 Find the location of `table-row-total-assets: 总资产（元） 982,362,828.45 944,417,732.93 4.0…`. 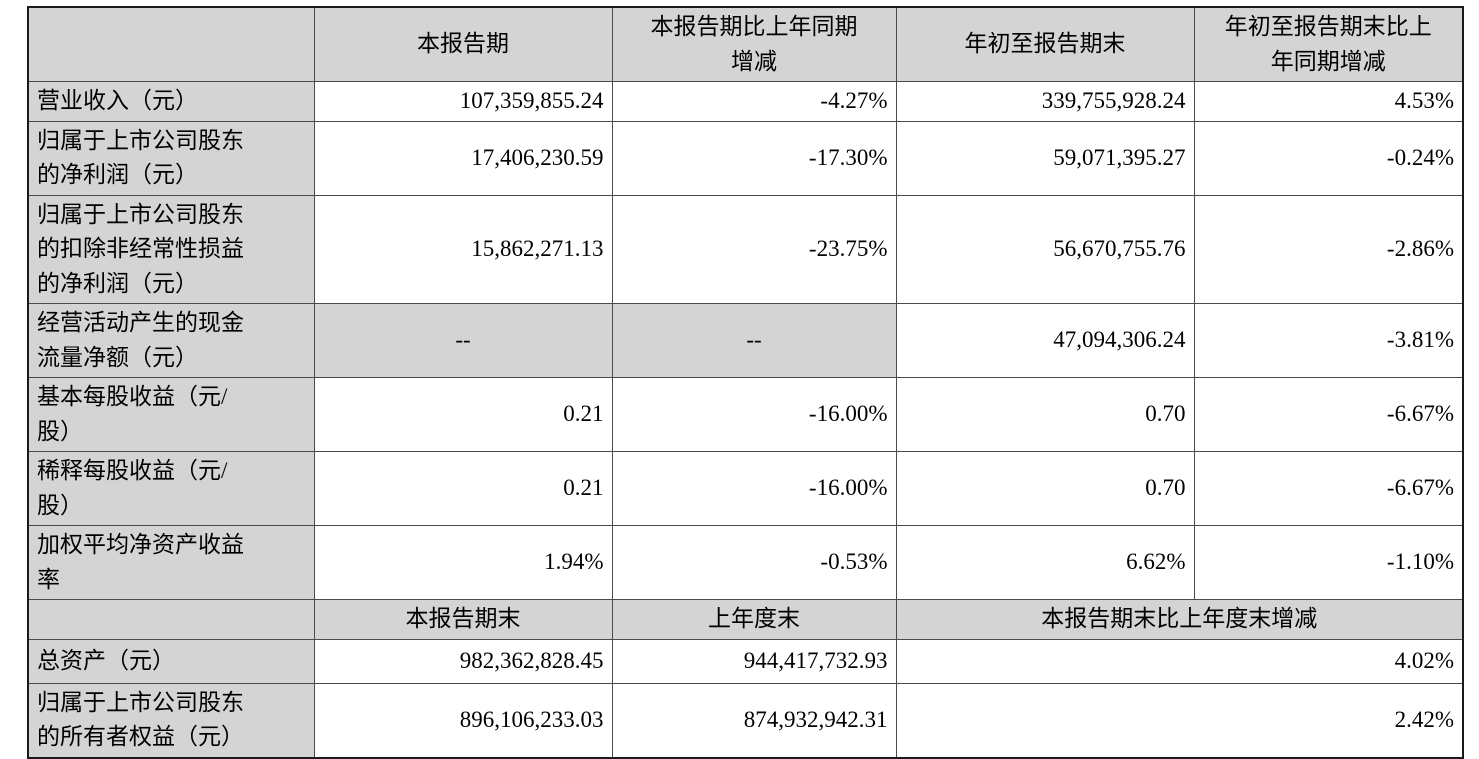

table-row-total-assets: 总资产（元） 982,362,828.45 944,417,732.93 4.0… is located at coordinates (745, 661).